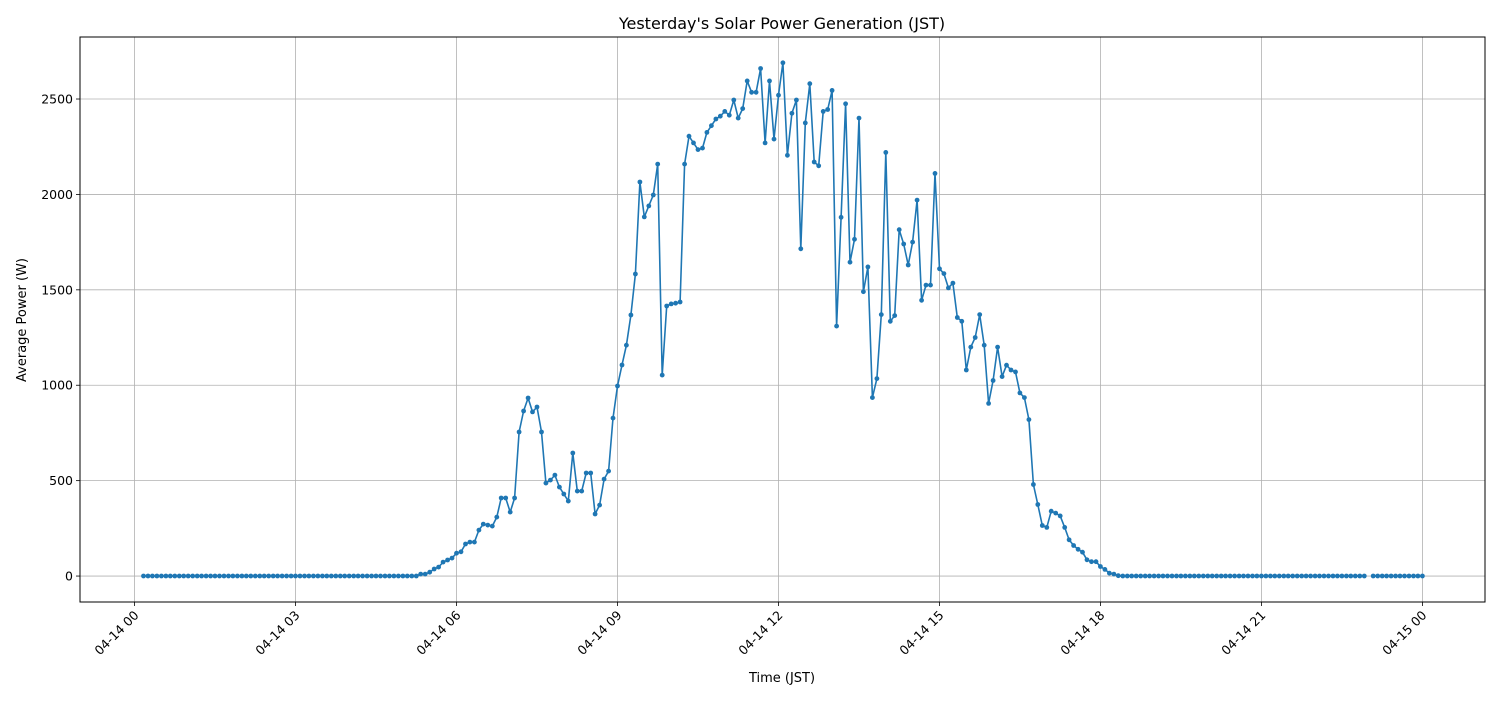  What do you see at coordinates (1082, 632) in the screenshot?
I see `x-tick-label: 04-14 18` at bounding box center [1082, 632].